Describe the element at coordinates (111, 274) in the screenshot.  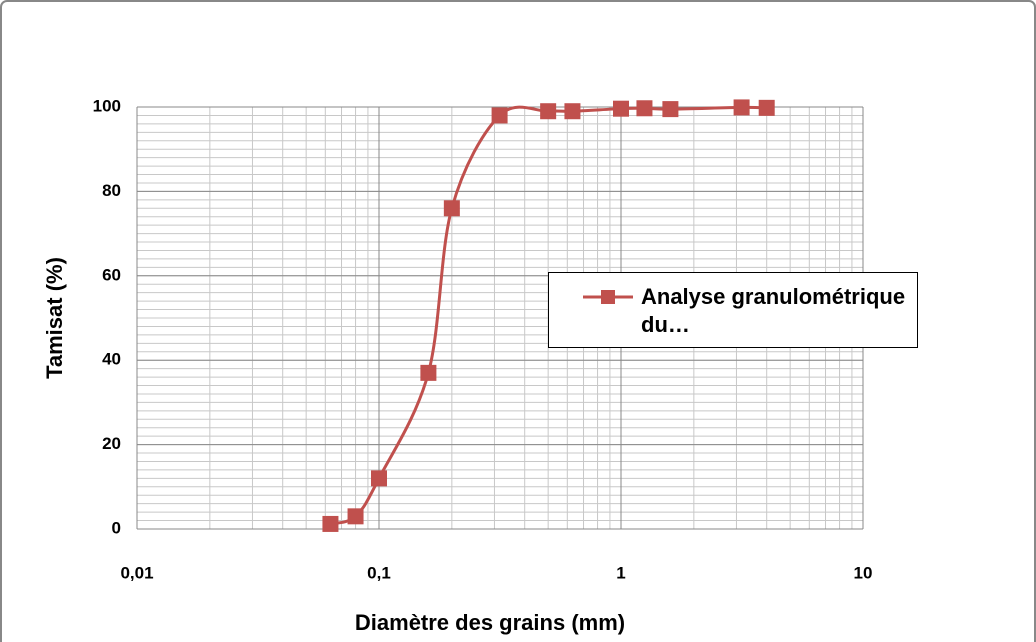
I see `y-tick-label: 60` at that location.